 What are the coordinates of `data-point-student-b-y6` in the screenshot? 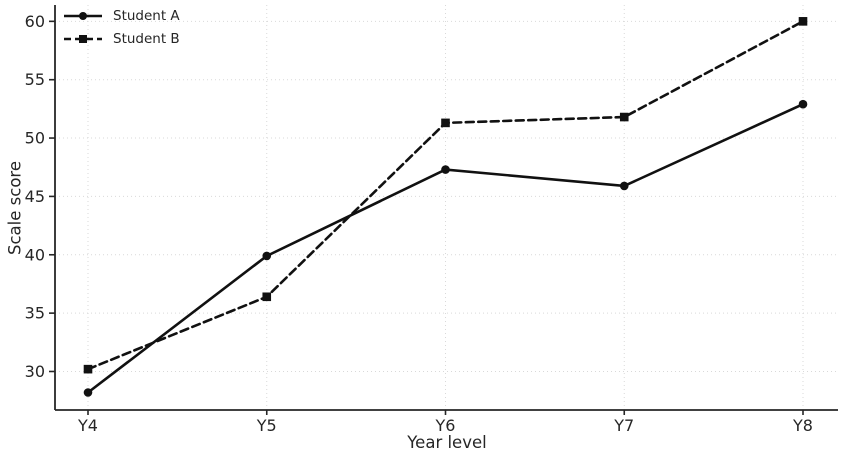 It's located at (445, 123).